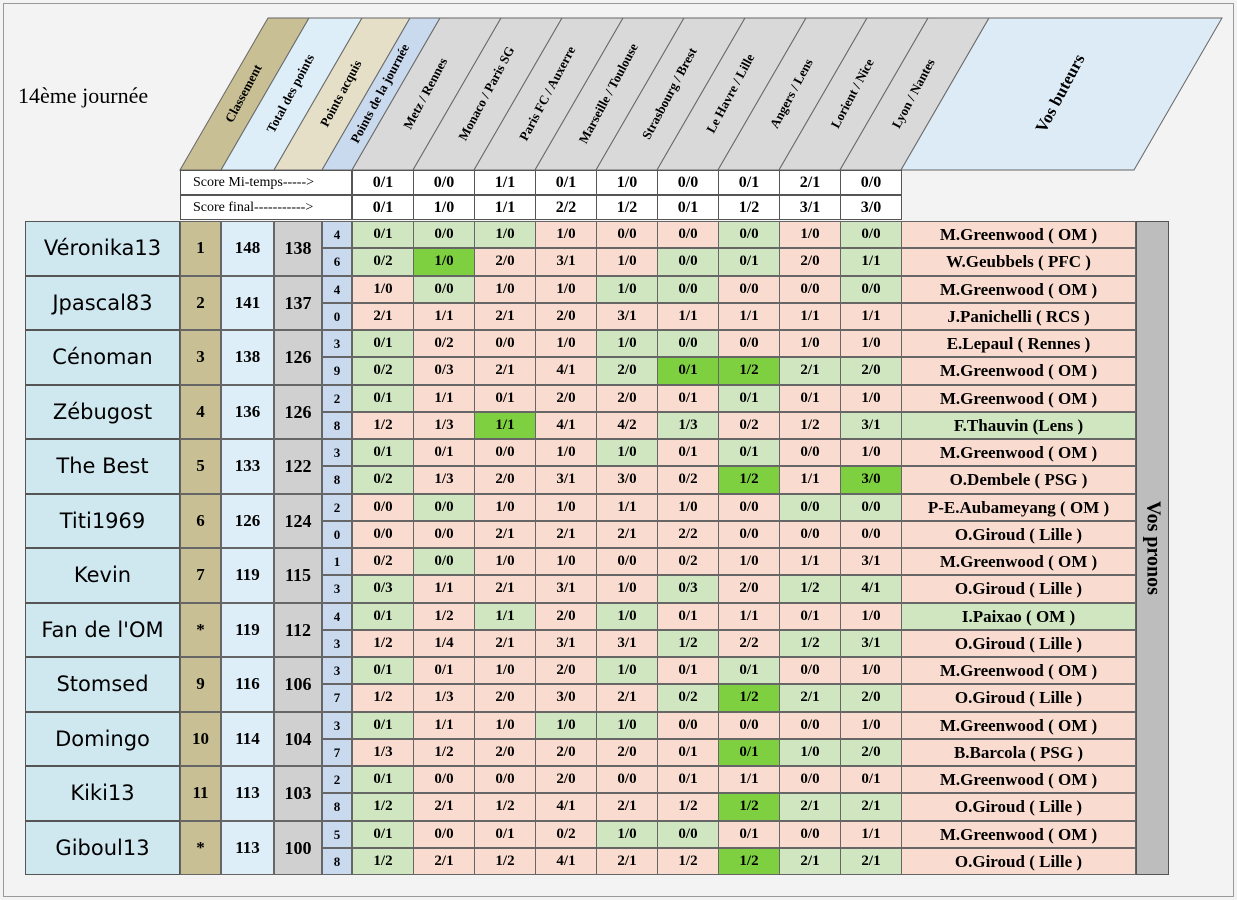  Describe the element at coordinates (247, 411) in the screenshot. I see `player-total: 136` at that location.